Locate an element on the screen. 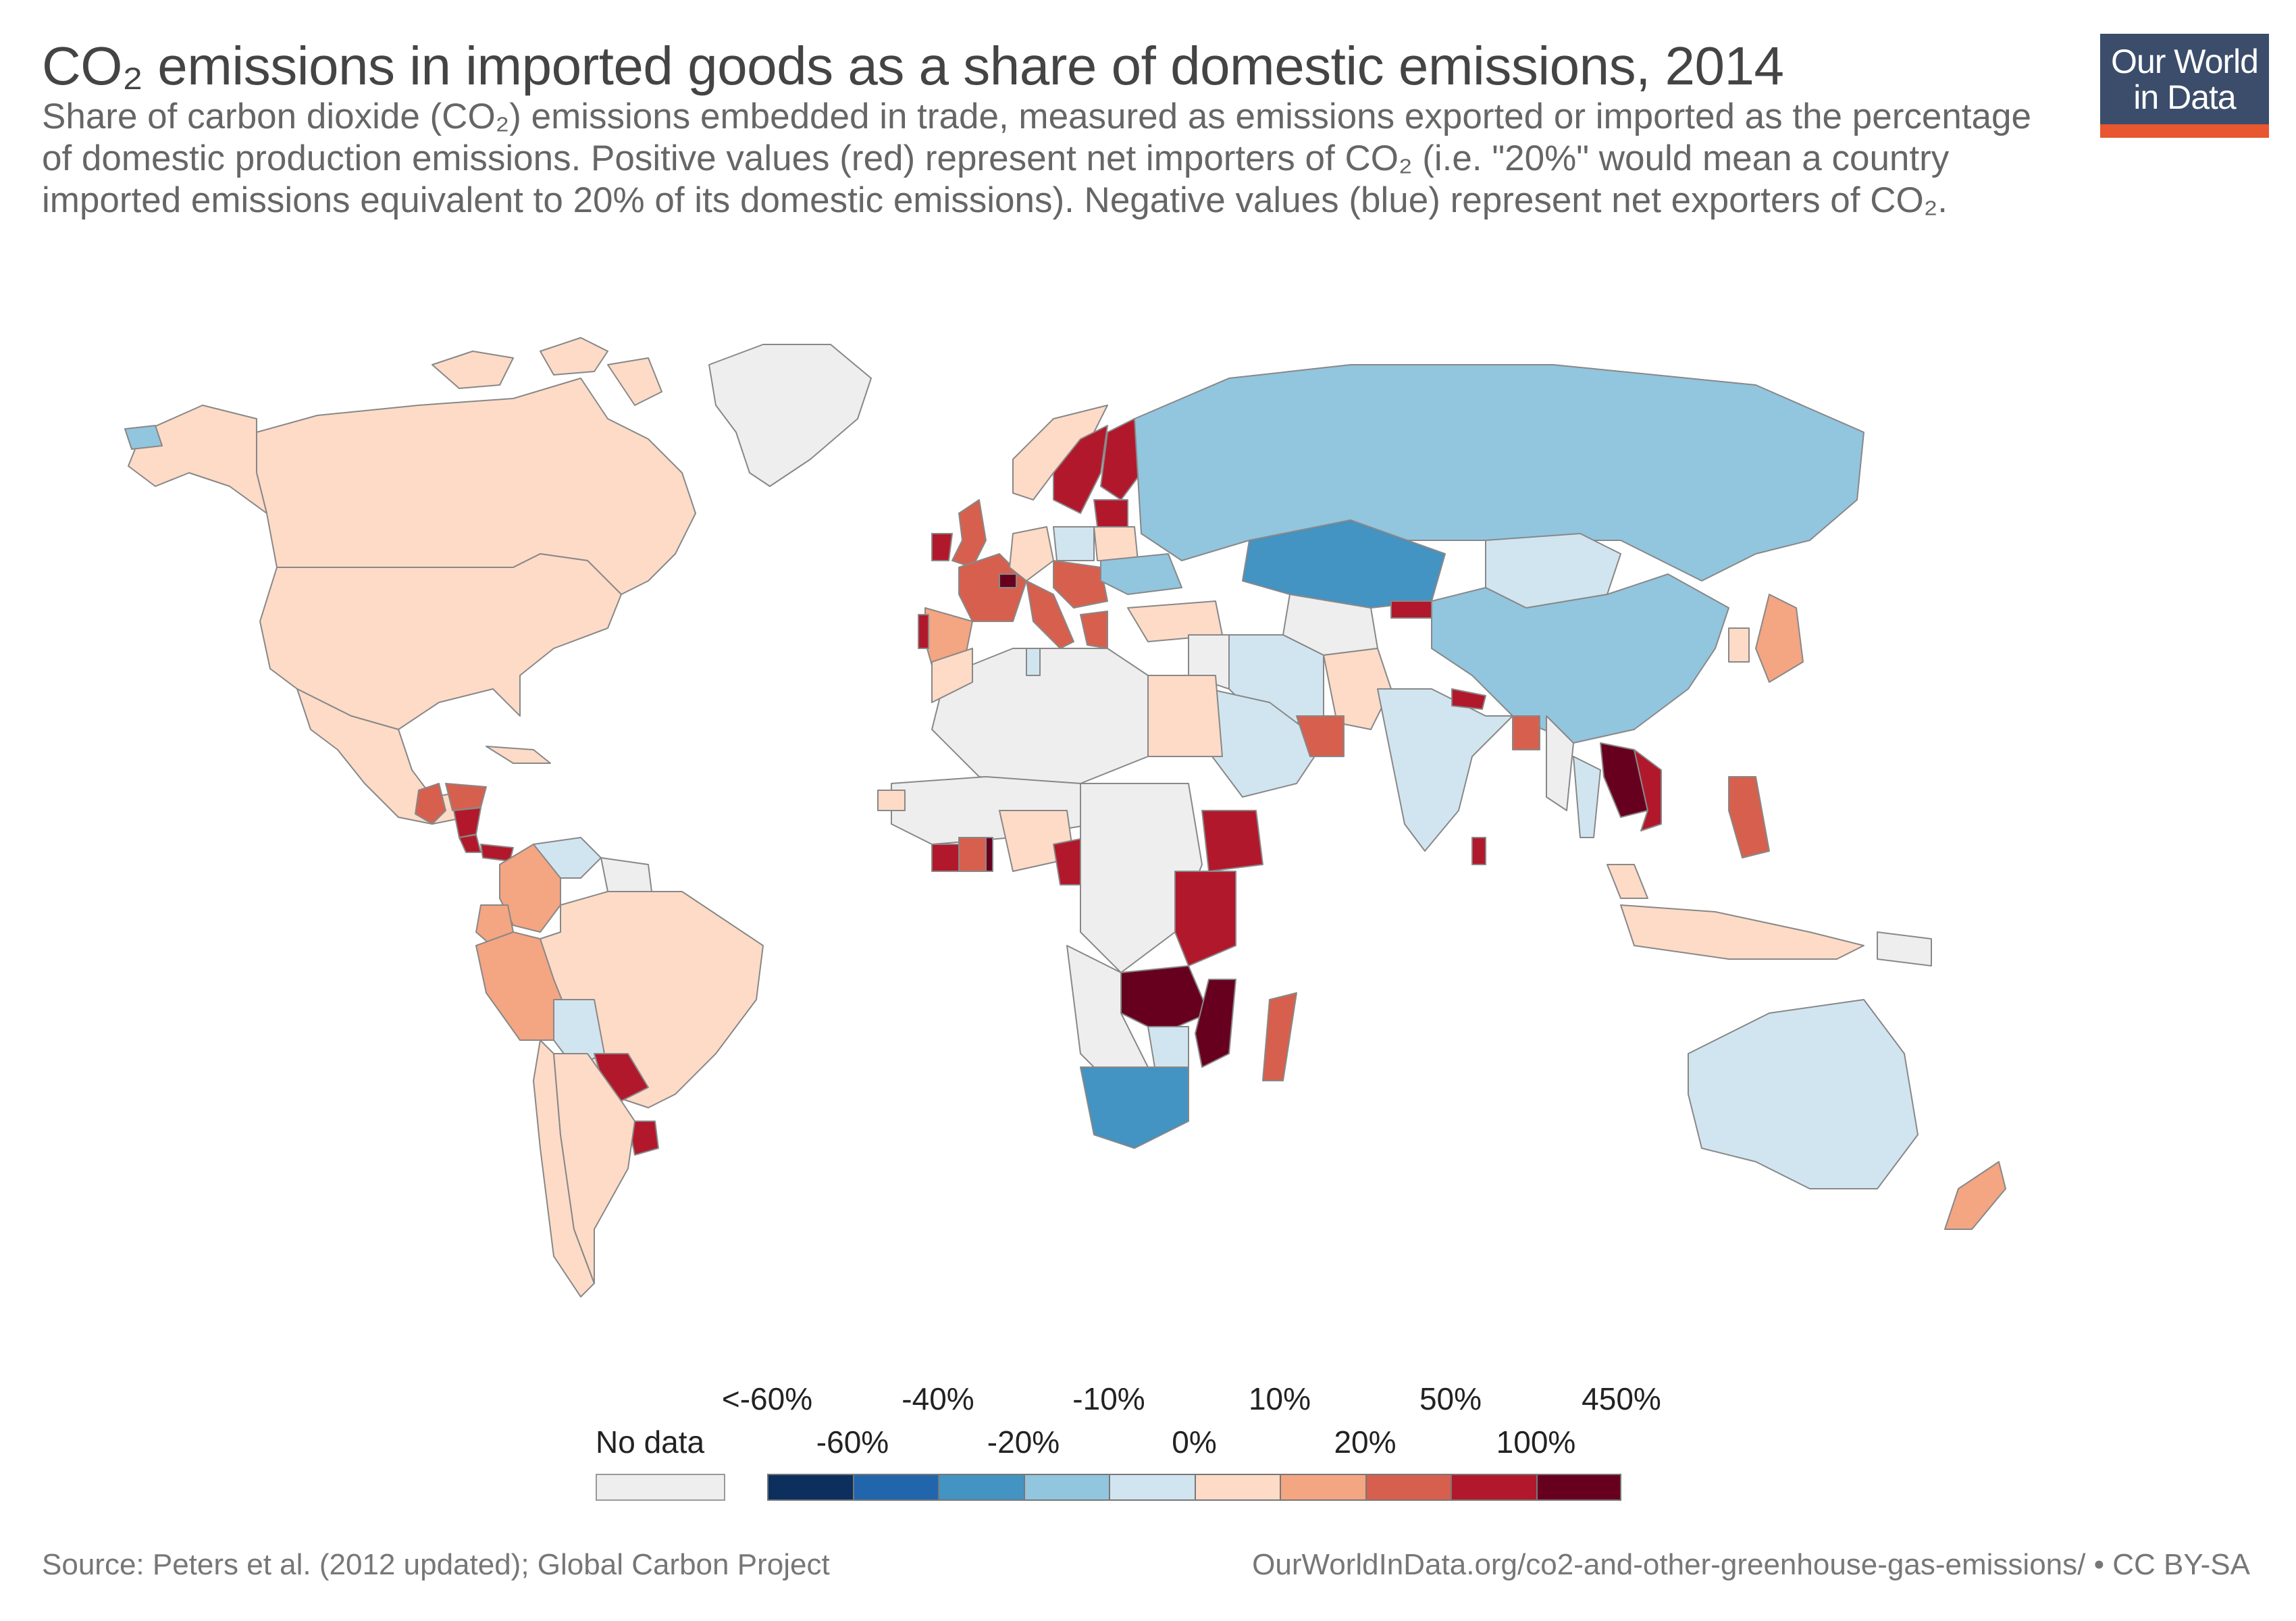  legend-no-data-swatch is located at coordinates (660, 1487).